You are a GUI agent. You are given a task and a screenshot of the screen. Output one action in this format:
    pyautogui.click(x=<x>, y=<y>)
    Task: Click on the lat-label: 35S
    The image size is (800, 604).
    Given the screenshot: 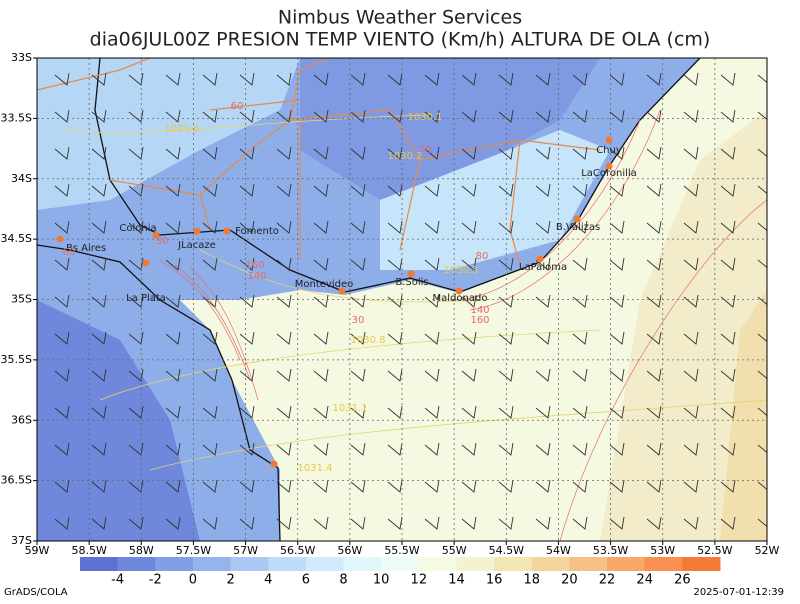 What is the action you would take?
    pyautogui.click(x=21, y=299)
    